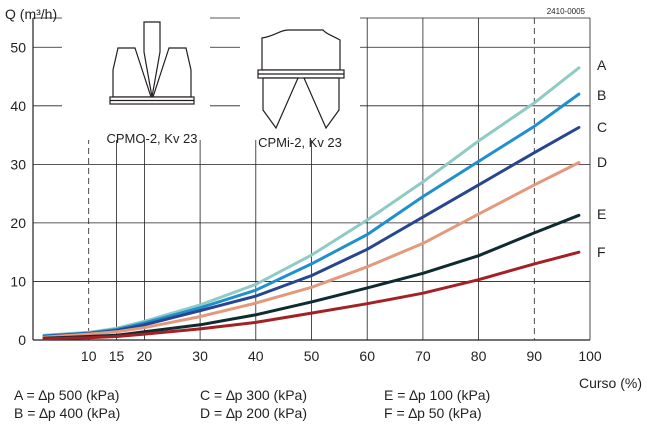 This screenshot has height=430, width=657. What do you see at coordinates (601, 214) in the screenshot?
I see `series-end-label-e: E` at bounding box center [601, 214].